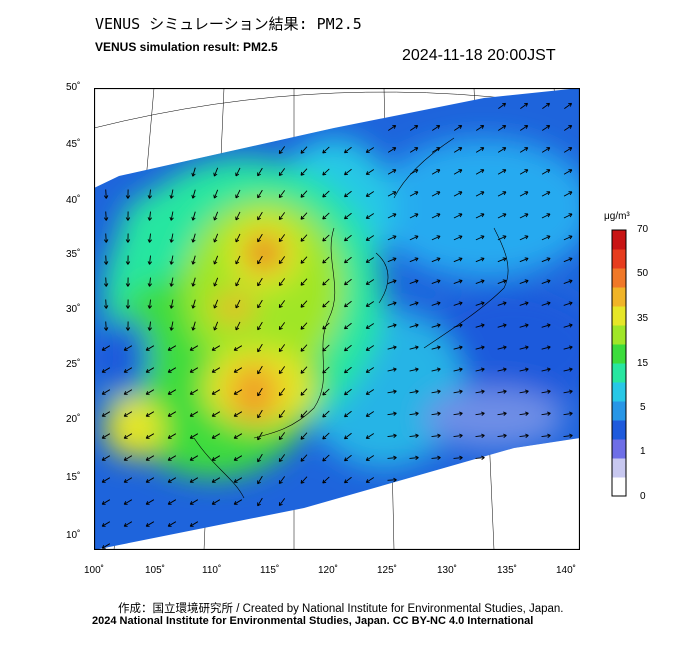 The height and width of the screenshot is (649, 700). I want to click on lat-tick-label: 20˚, so click(73, 419).